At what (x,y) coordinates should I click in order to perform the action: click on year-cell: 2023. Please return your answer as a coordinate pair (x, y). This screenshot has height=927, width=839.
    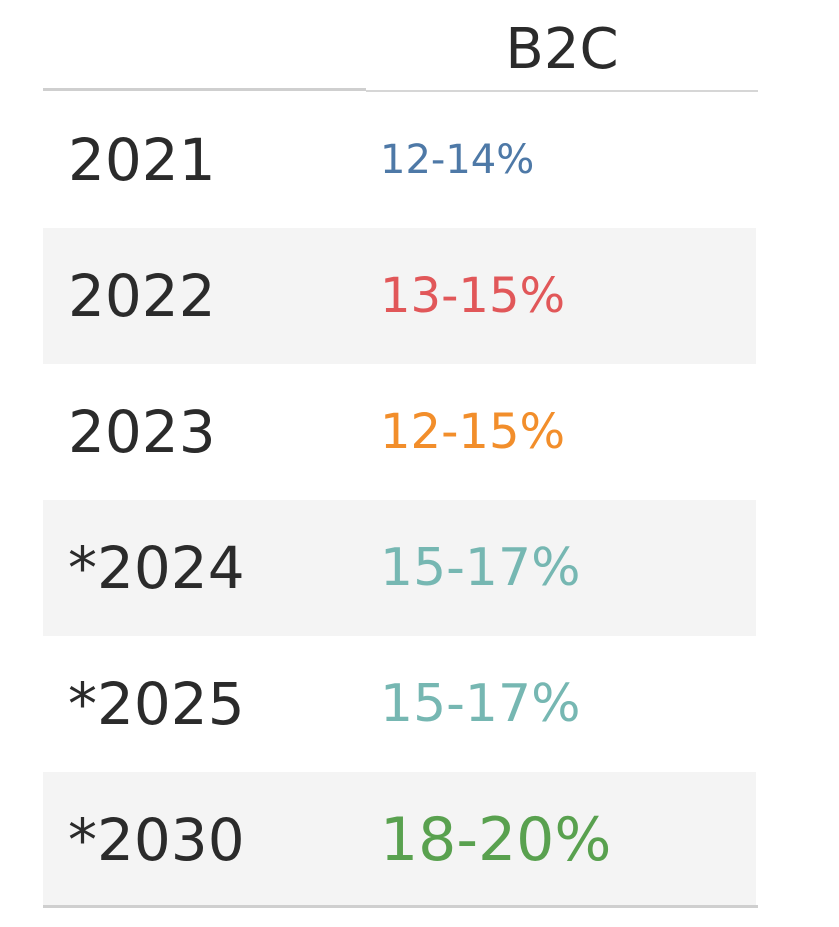
    Looking at the image, I should click on (142, 432).